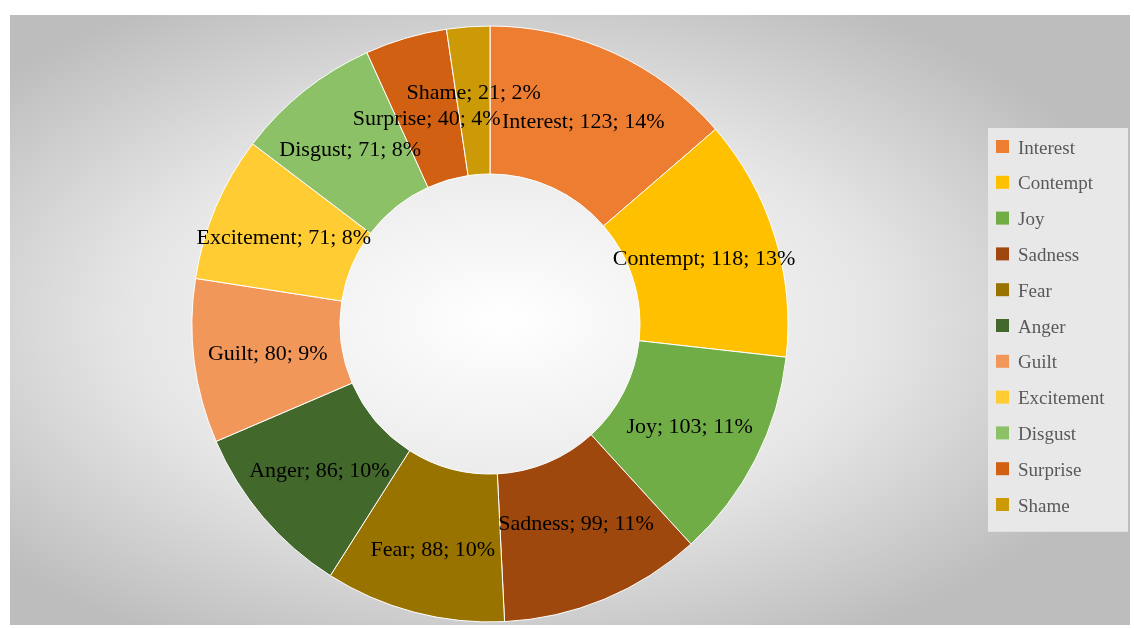 The height and width of the screenshot is (628, 1134). What do you see at coordinates (1047, 147) in the screenshot?
I see `legend-label: Interest` at bounding box center [1047, 147].